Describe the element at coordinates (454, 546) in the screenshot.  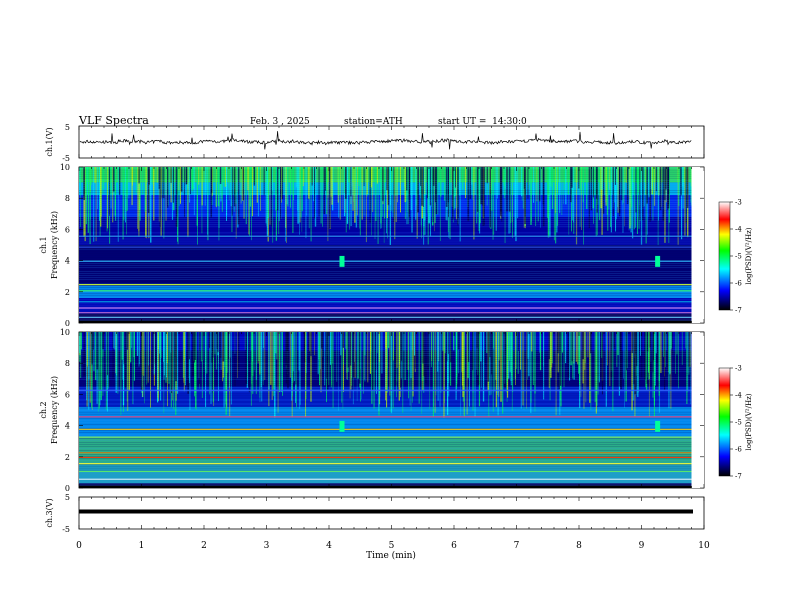
I see `x-tick-label: 6` at that location.